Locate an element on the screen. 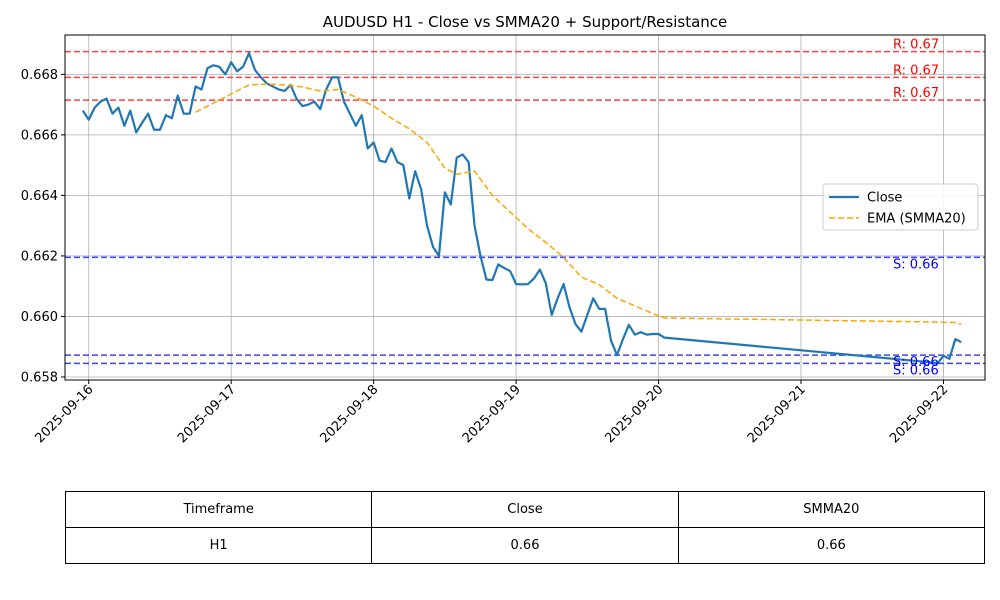  x-tick-label: 2025-09-21 is located at coordinates (777, 414).